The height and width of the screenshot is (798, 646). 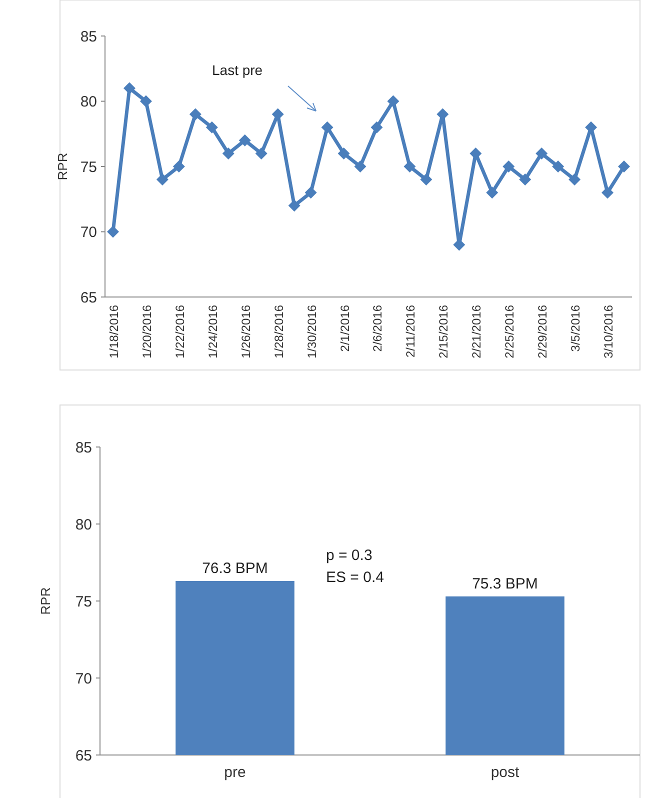 I want to click on x-tick-label: 2/21/2016, so click(x=477, y=331).